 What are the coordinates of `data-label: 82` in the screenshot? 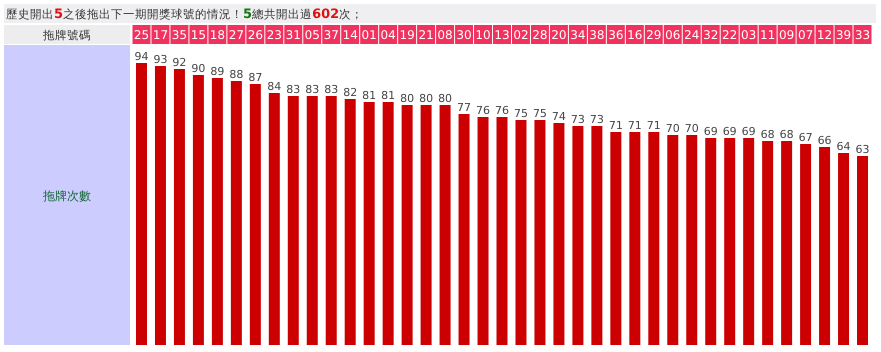 It's located at (350, 92).